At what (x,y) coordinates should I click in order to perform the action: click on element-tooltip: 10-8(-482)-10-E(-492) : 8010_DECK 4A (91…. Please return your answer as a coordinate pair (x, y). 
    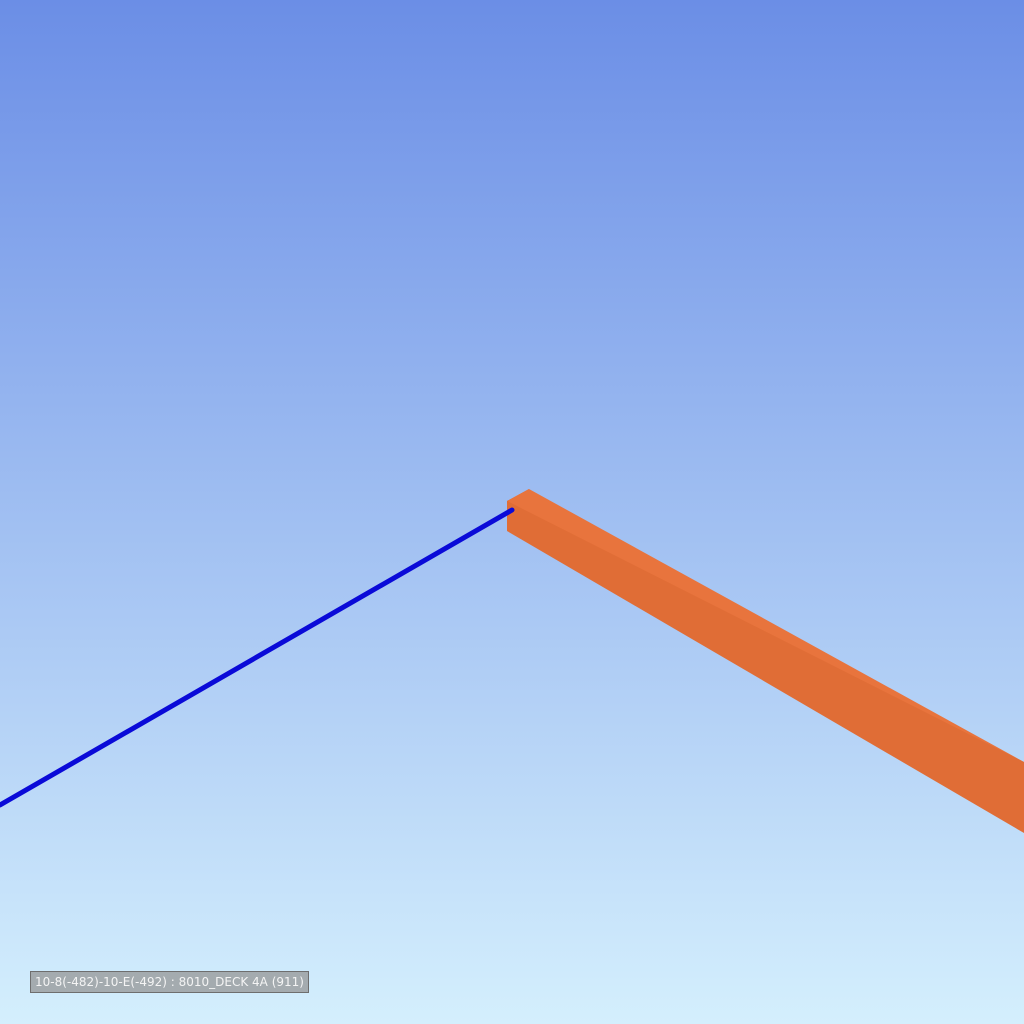
    Looking at the image, I should click on (169, 982).